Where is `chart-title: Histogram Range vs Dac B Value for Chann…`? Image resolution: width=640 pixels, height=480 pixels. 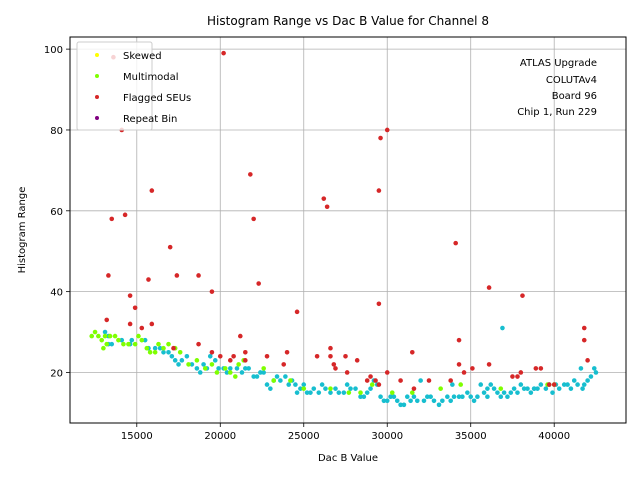
chart-title: Histogram Range vs Dac B Value for Chann… is located at coordinates (348, 21).